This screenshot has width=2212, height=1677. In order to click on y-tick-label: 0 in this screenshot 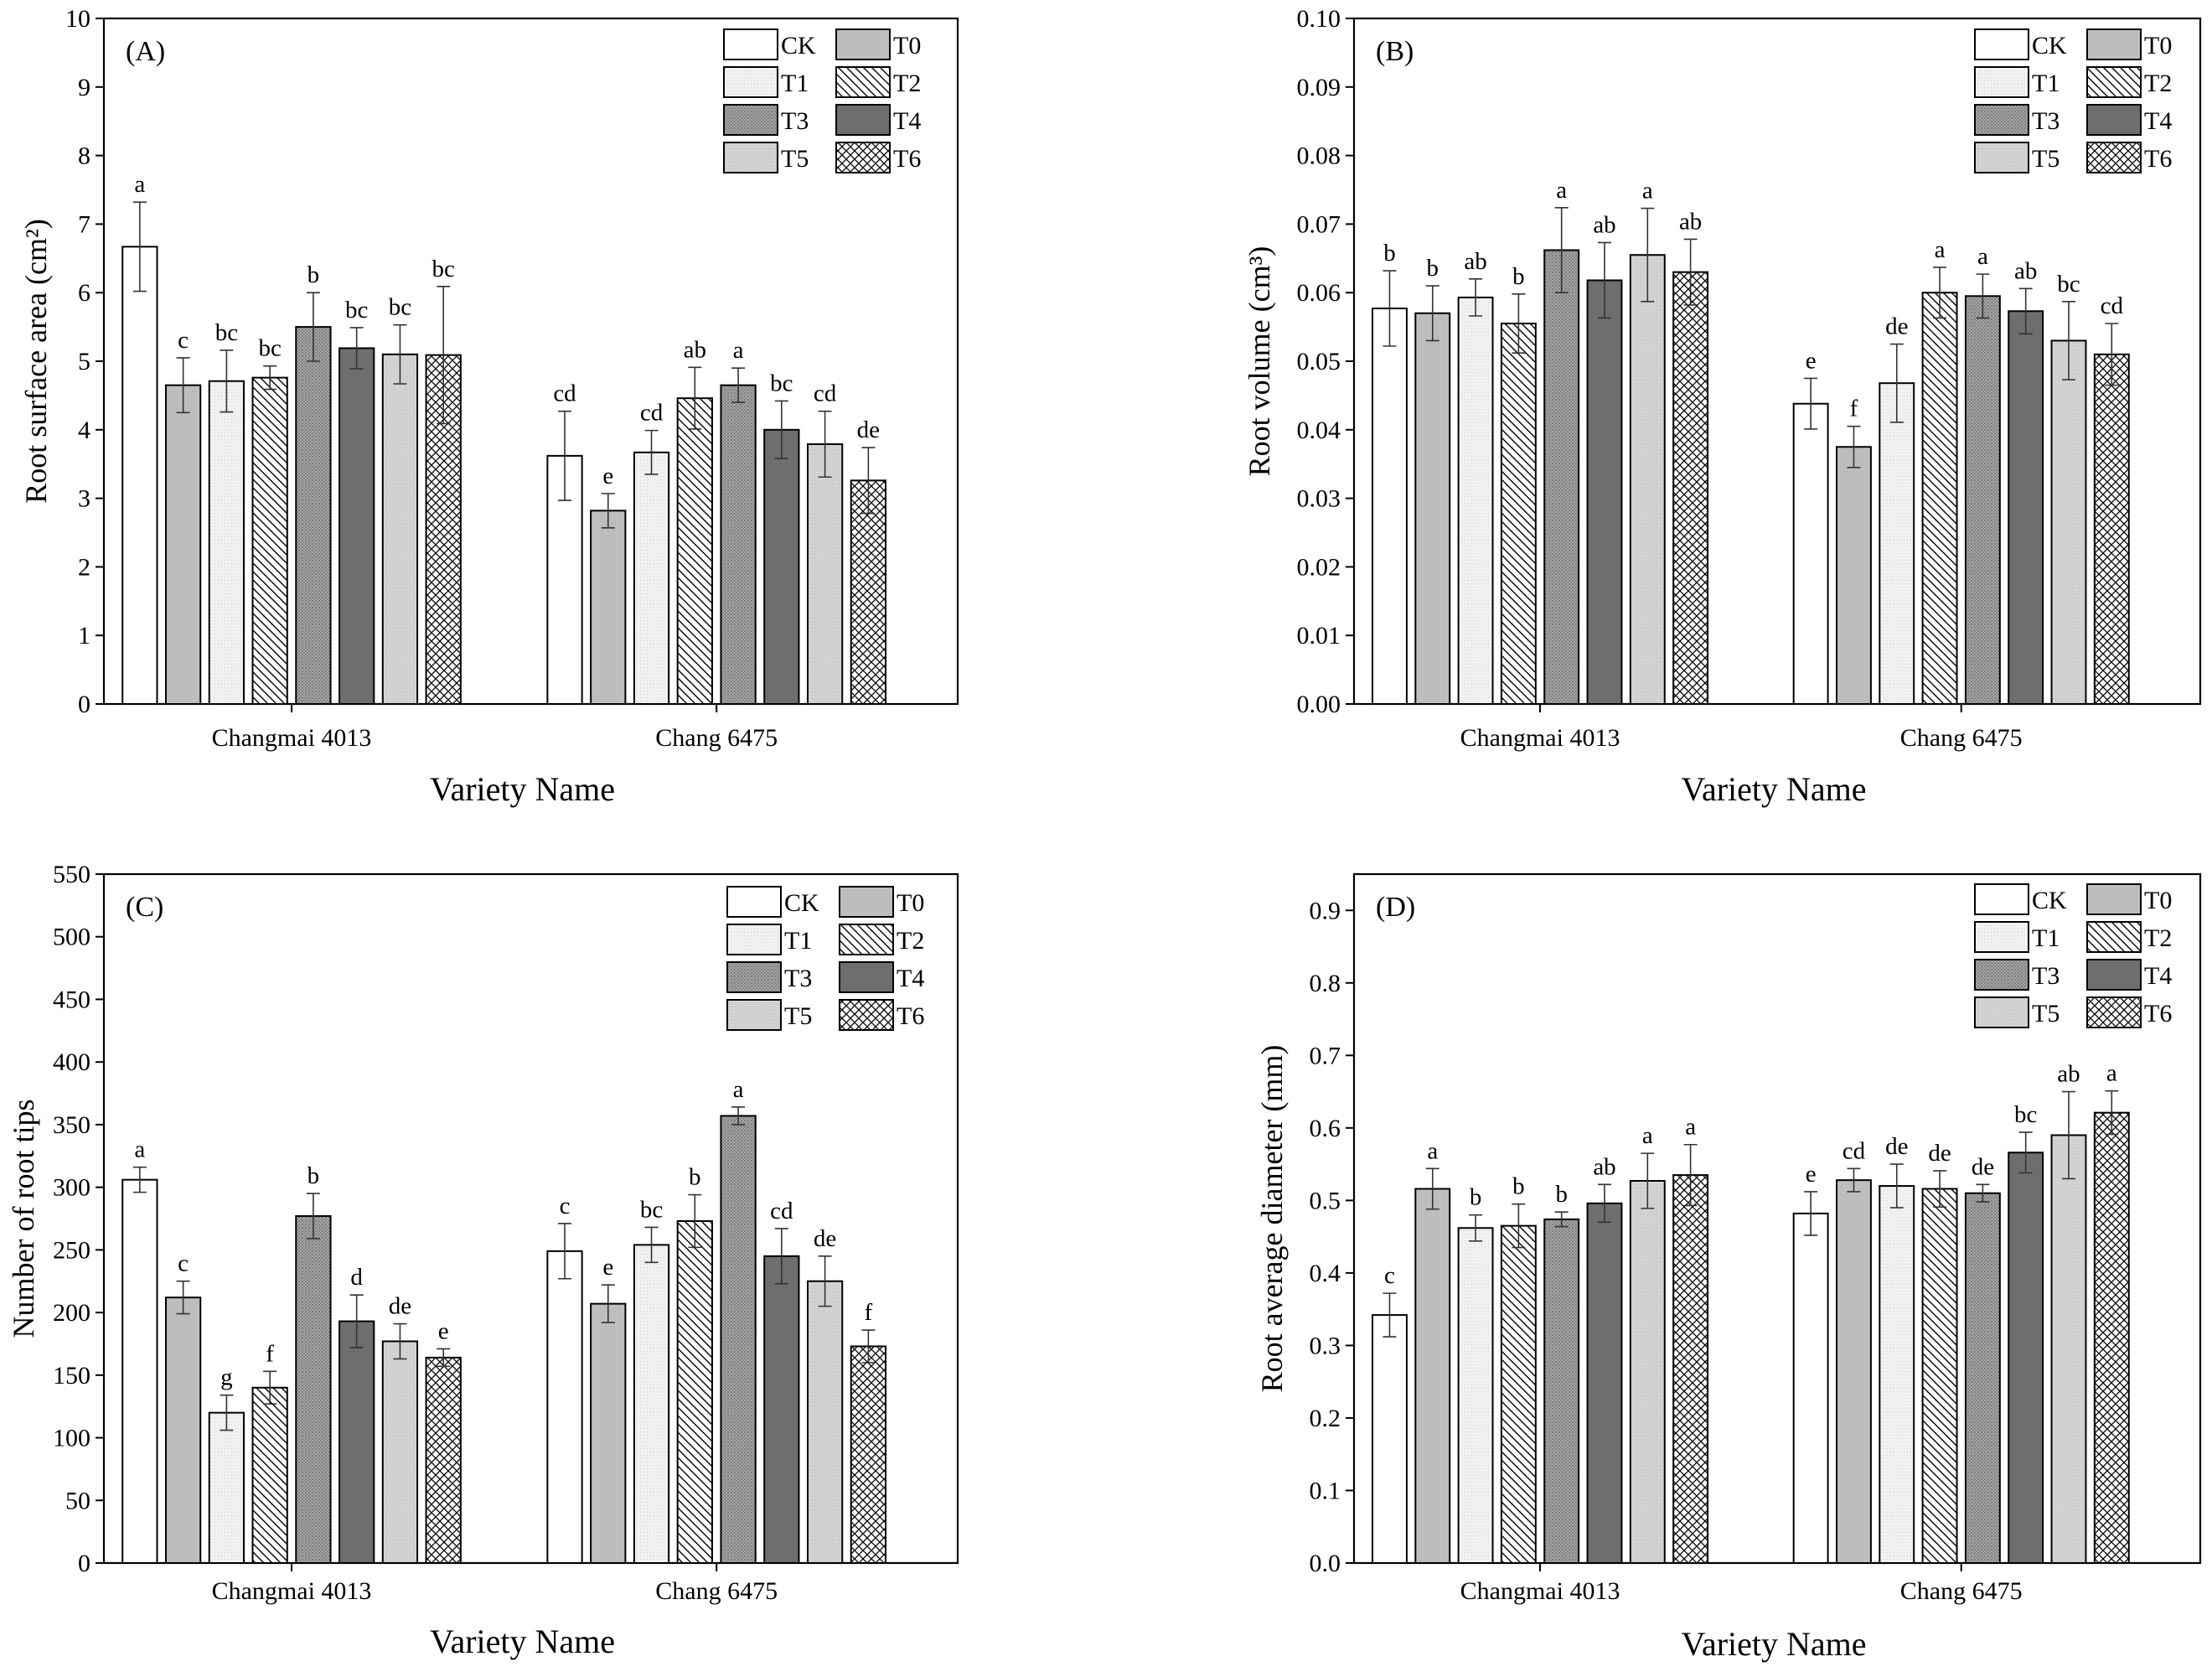, I will do `click(84, 704)`.